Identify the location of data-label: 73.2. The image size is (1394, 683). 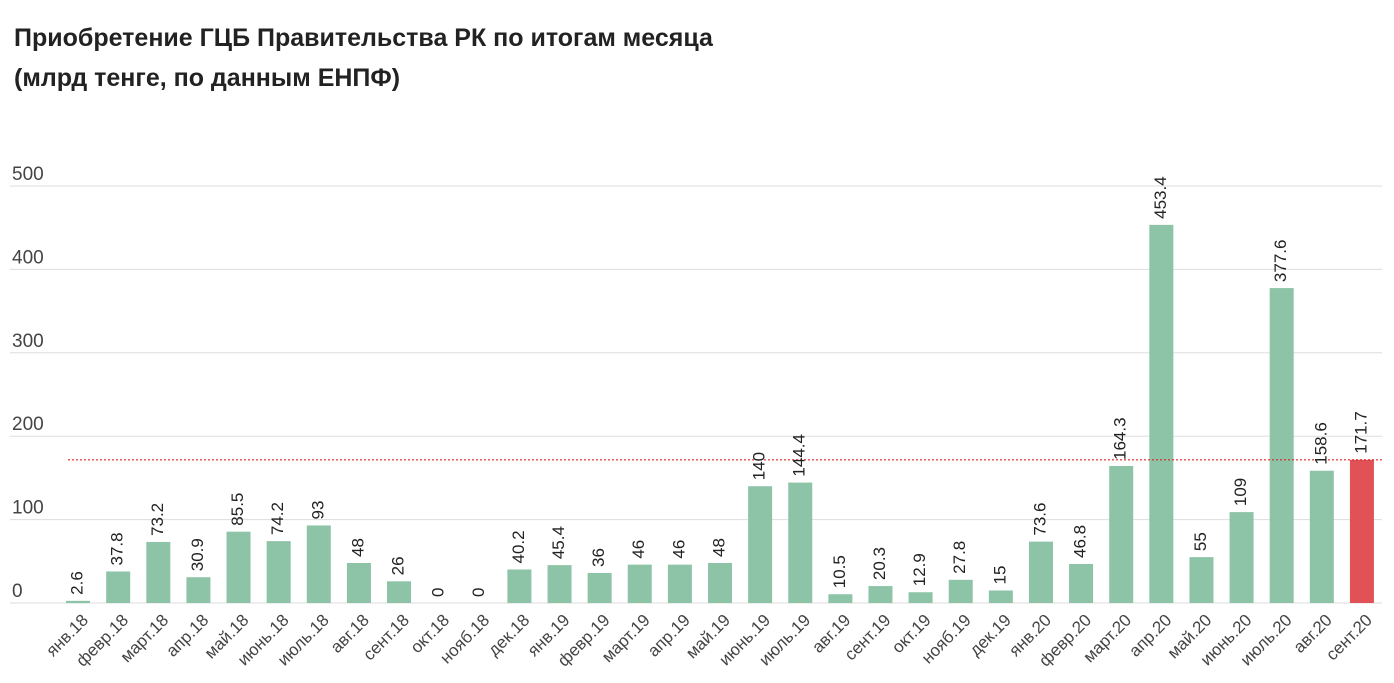
(157, 519).